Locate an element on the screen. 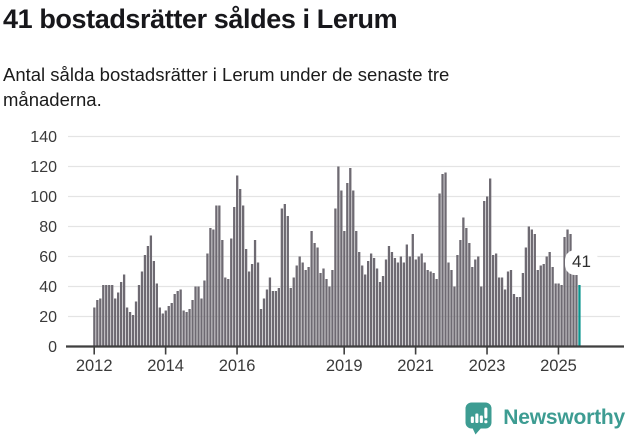  newsworthy-logo: Newsworthy is located at coordinates (544, 418).